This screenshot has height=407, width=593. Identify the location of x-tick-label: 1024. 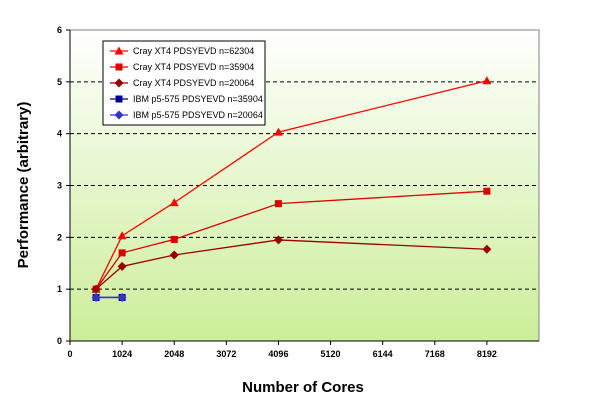
(122, 354).